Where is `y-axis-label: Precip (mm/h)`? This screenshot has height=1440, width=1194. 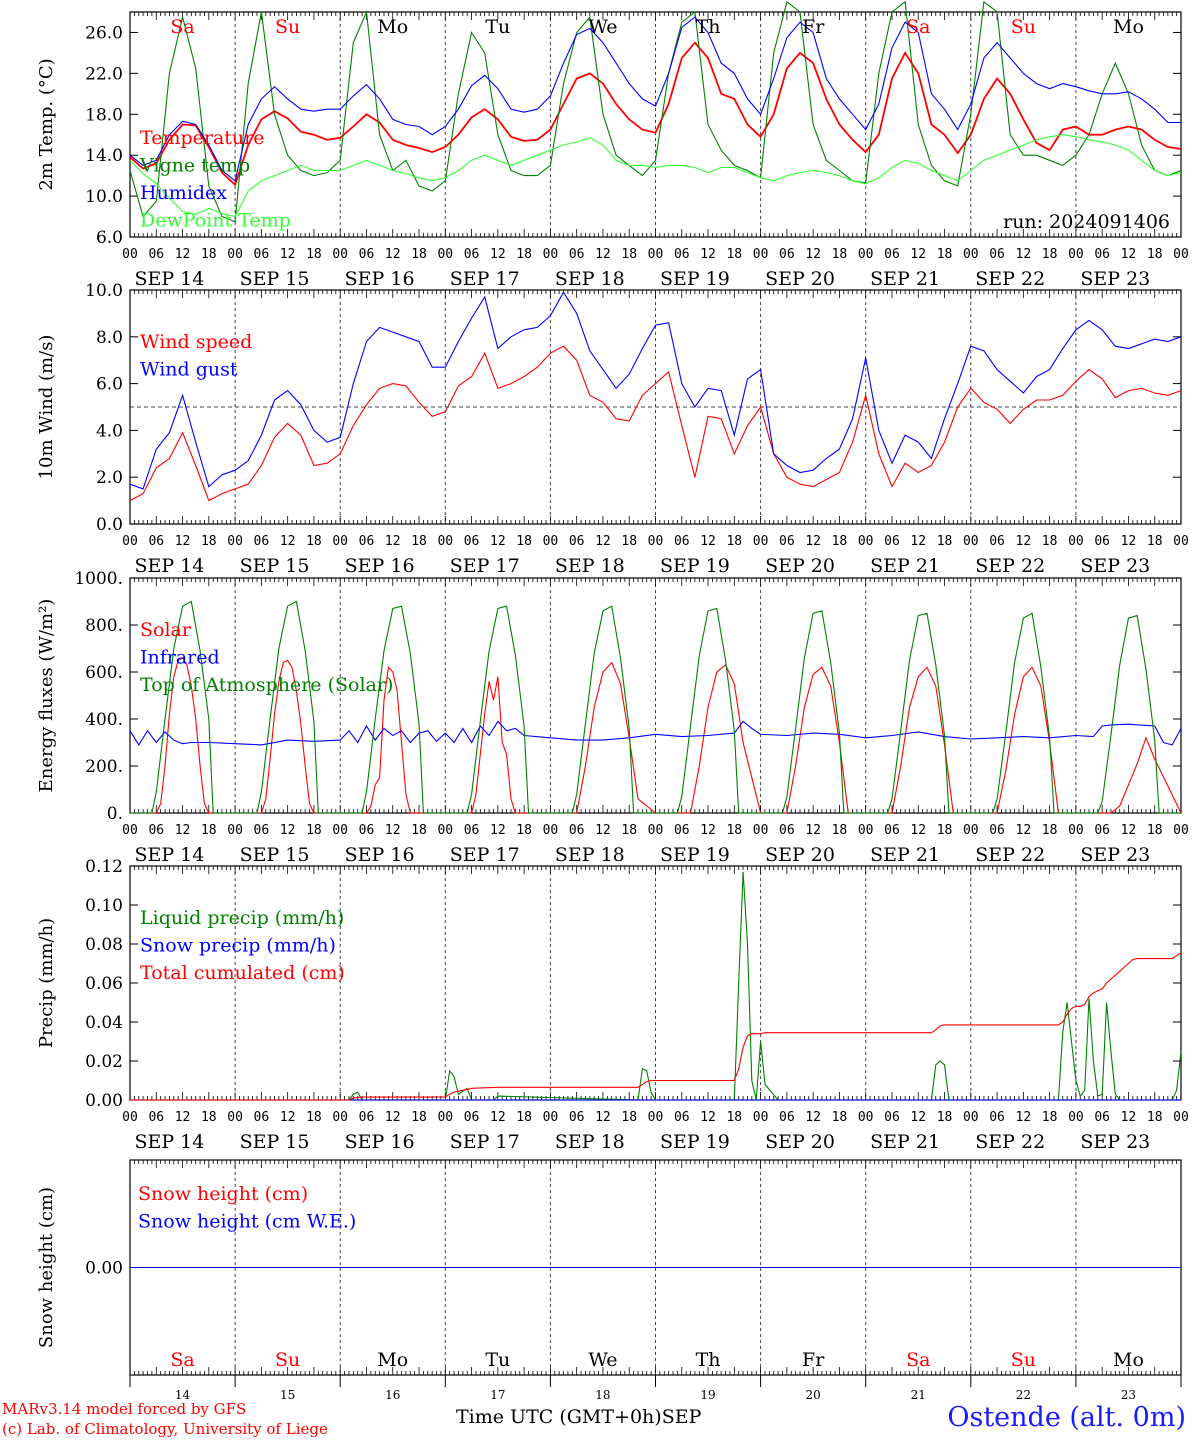
y-axis-label: Precip (mm/h) is located at coordinates (46, 983).